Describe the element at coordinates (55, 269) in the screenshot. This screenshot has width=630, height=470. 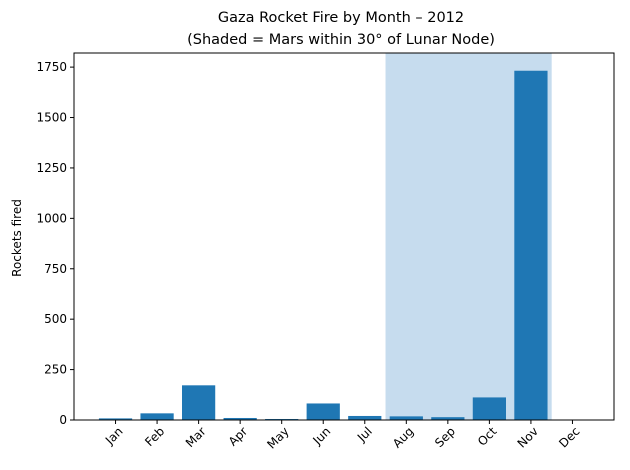
I see `y-tick-label: 750` at that location.